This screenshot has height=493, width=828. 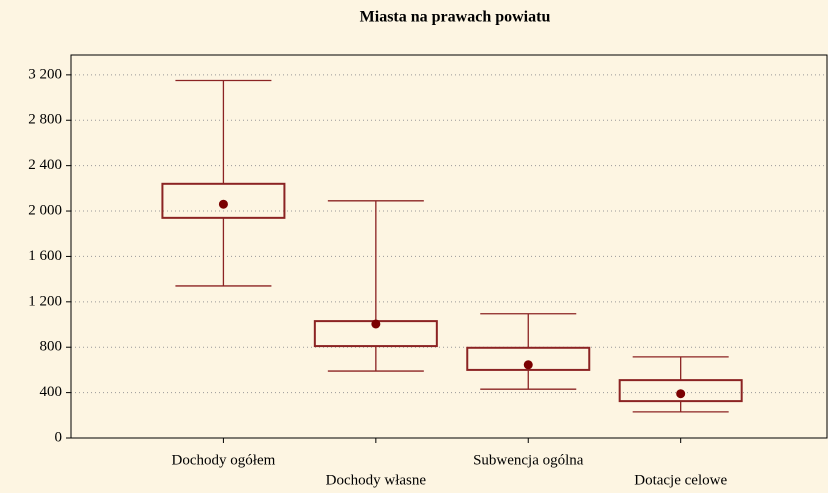 I want to click on chart-title: Miasta na prawach powiatu, so click(x=455, y=17).